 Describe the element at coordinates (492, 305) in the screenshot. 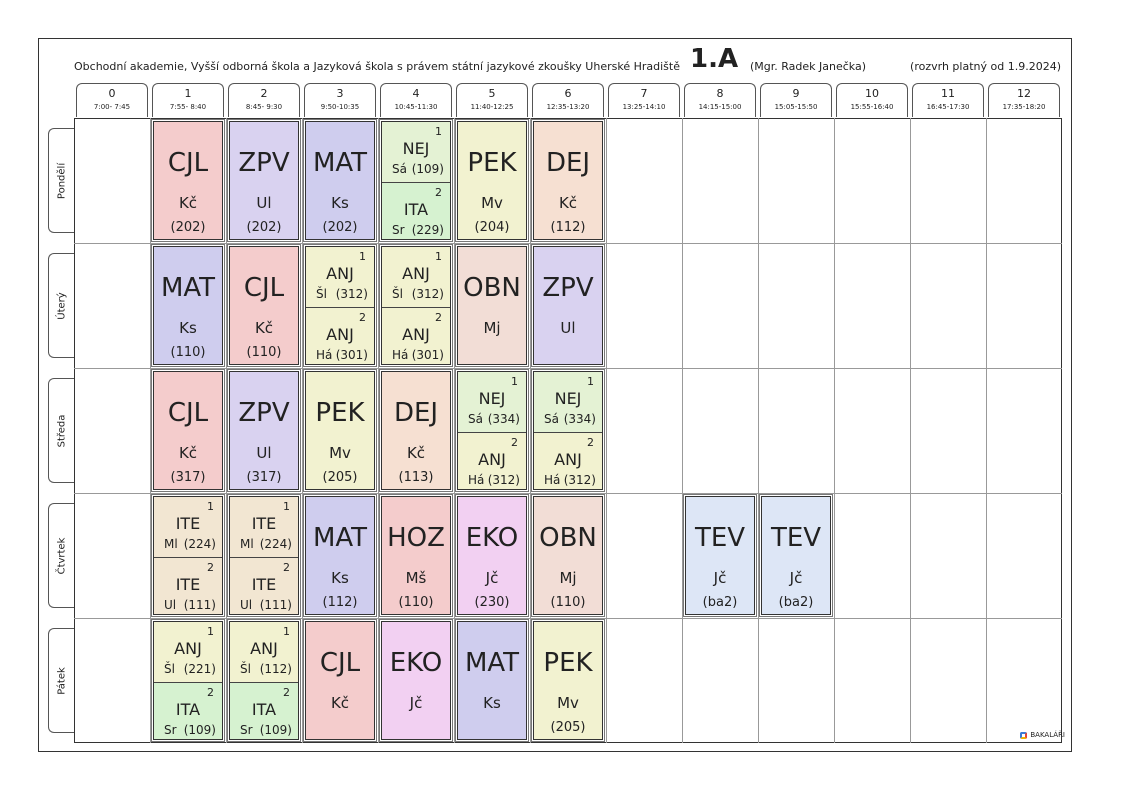

I see `lesson-cell: OBN Mj` at that location.